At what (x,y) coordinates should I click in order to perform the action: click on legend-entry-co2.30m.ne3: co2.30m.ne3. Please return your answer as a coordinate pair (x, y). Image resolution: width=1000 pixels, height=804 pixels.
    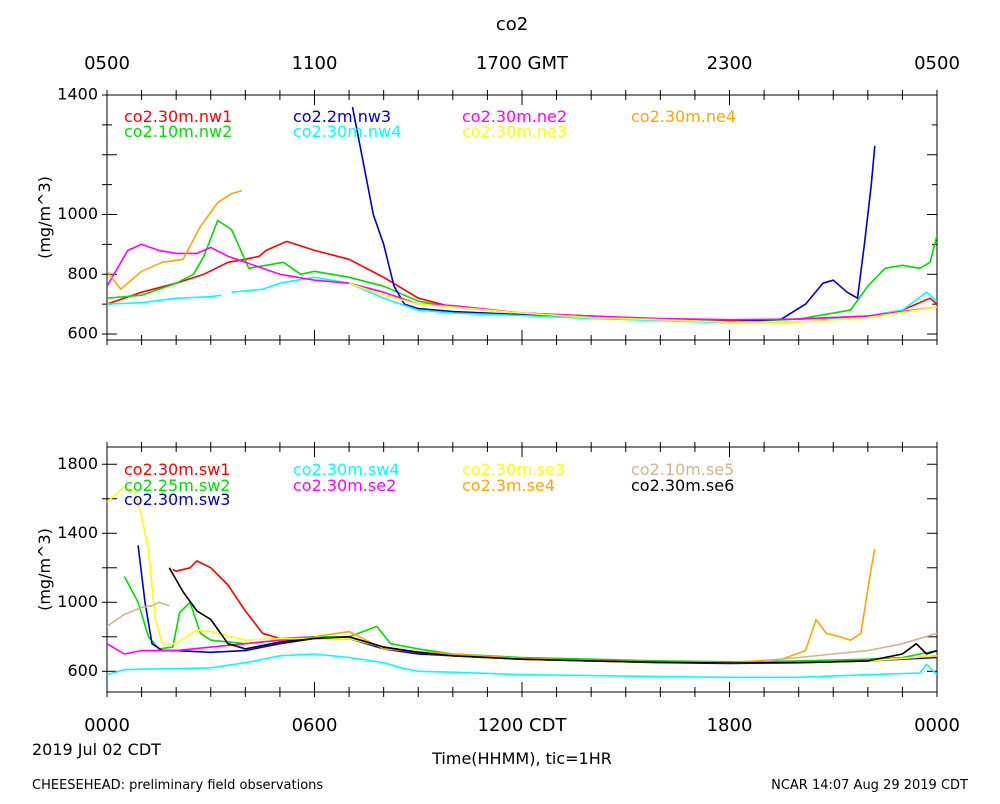
    Looking at the image, I should click on (514, 131).